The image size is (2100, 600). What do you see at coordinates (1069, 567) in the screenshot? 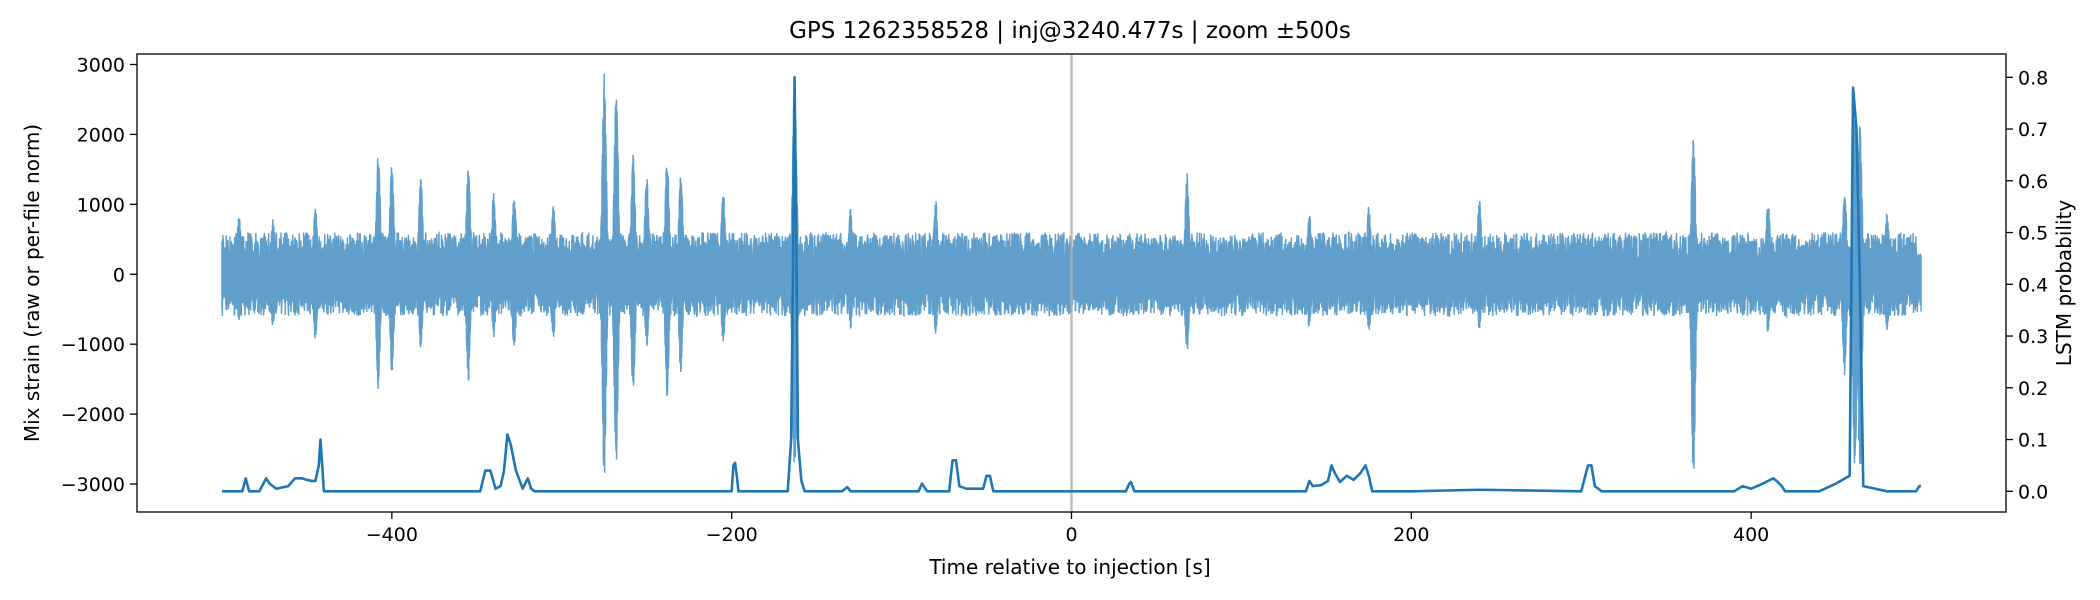
I see `x-axis-label: Time relative to injection [s]` at bounding box center [1069, 567].